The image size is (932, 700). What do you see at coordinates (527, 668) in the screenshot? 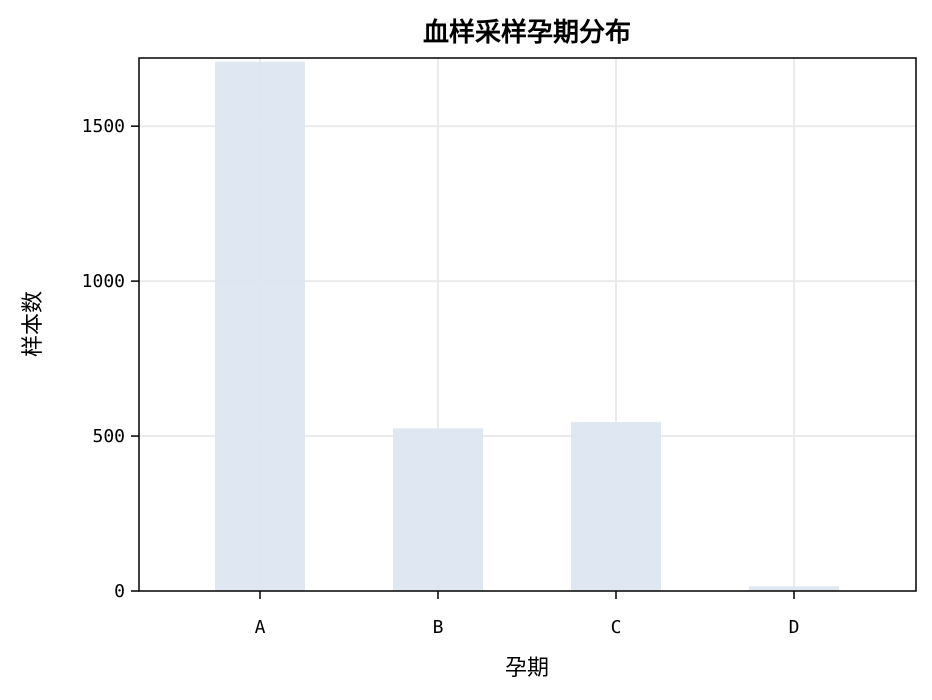
I see `x-axis-label: 孕期` at bounding box center [527, 668].